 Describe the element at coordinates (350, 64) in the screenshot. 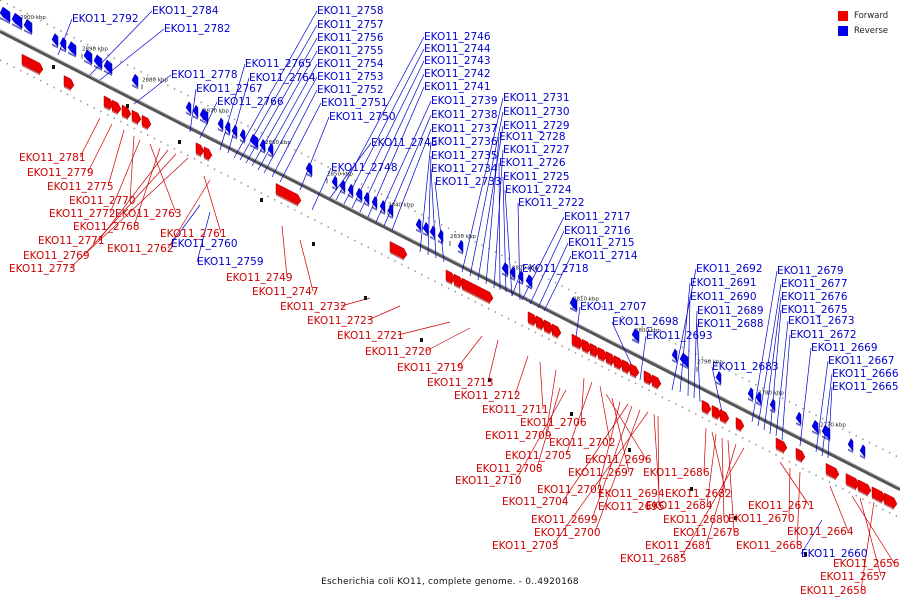

I see `reverse-gene-label: EKO11_2754` at that location.